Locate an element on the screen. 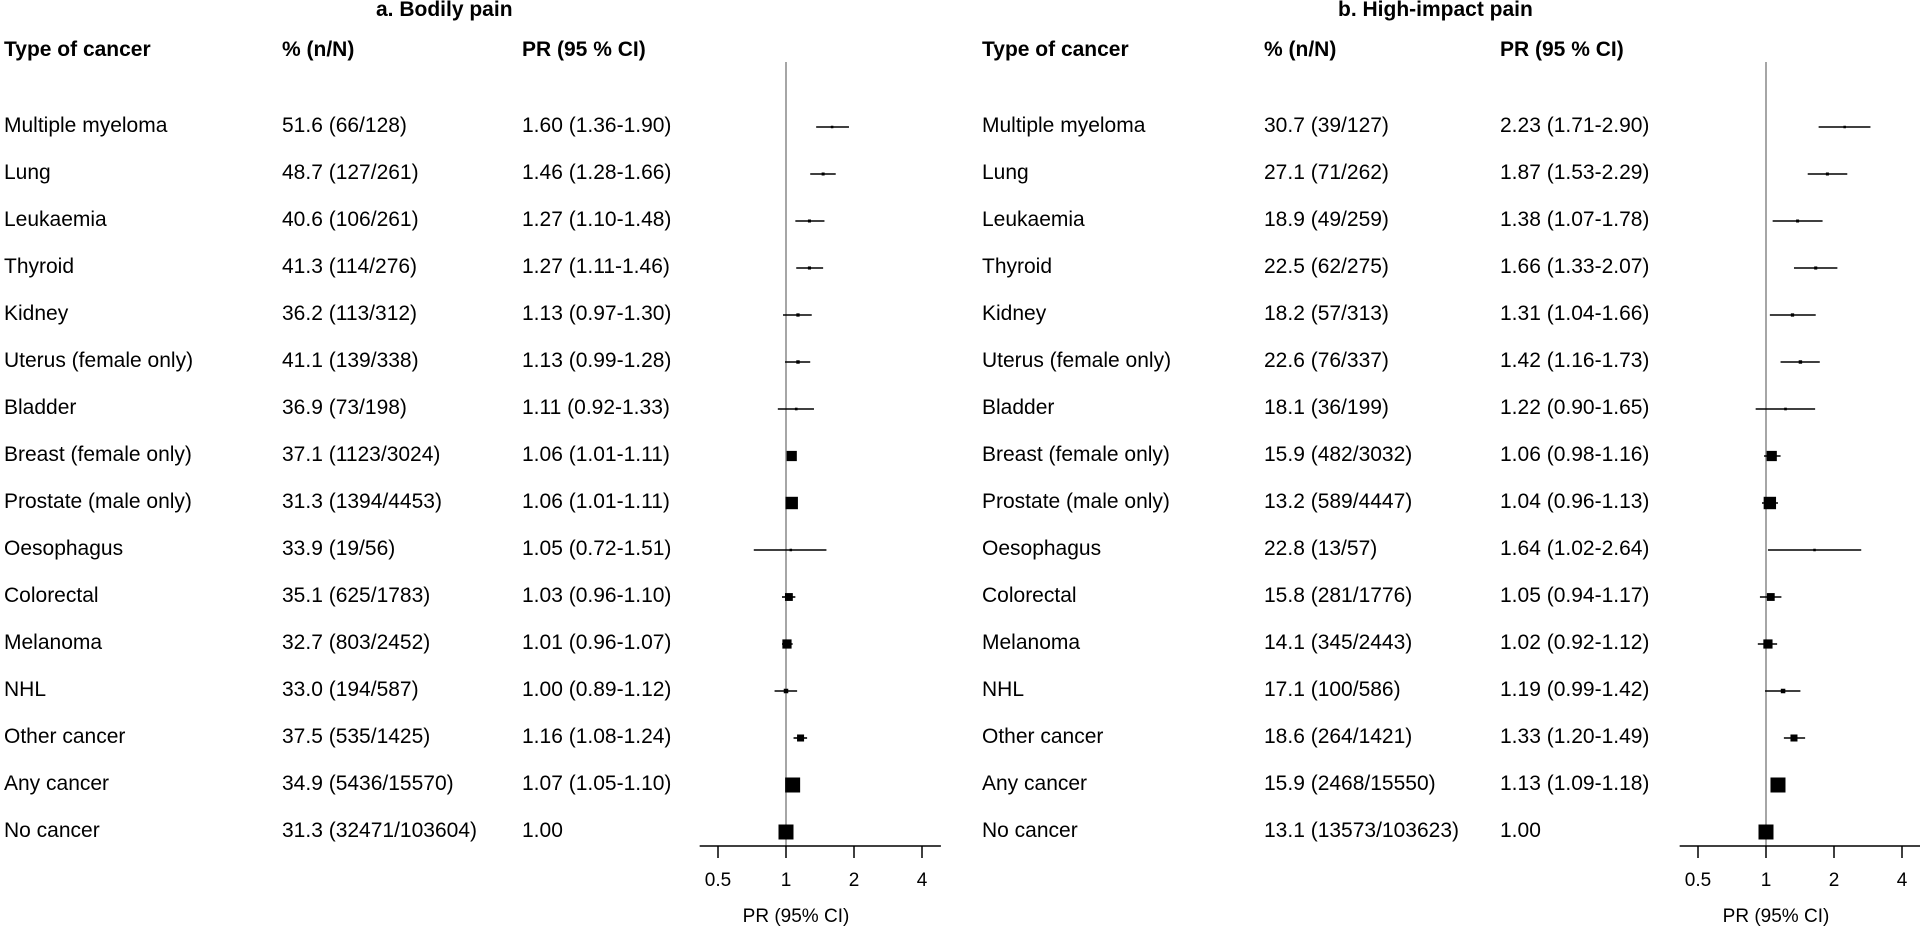 This screenshot has height=928, width=1920. row-pr-text: 1.00 (0.89-1.12) is located at coordinates (597, 689).